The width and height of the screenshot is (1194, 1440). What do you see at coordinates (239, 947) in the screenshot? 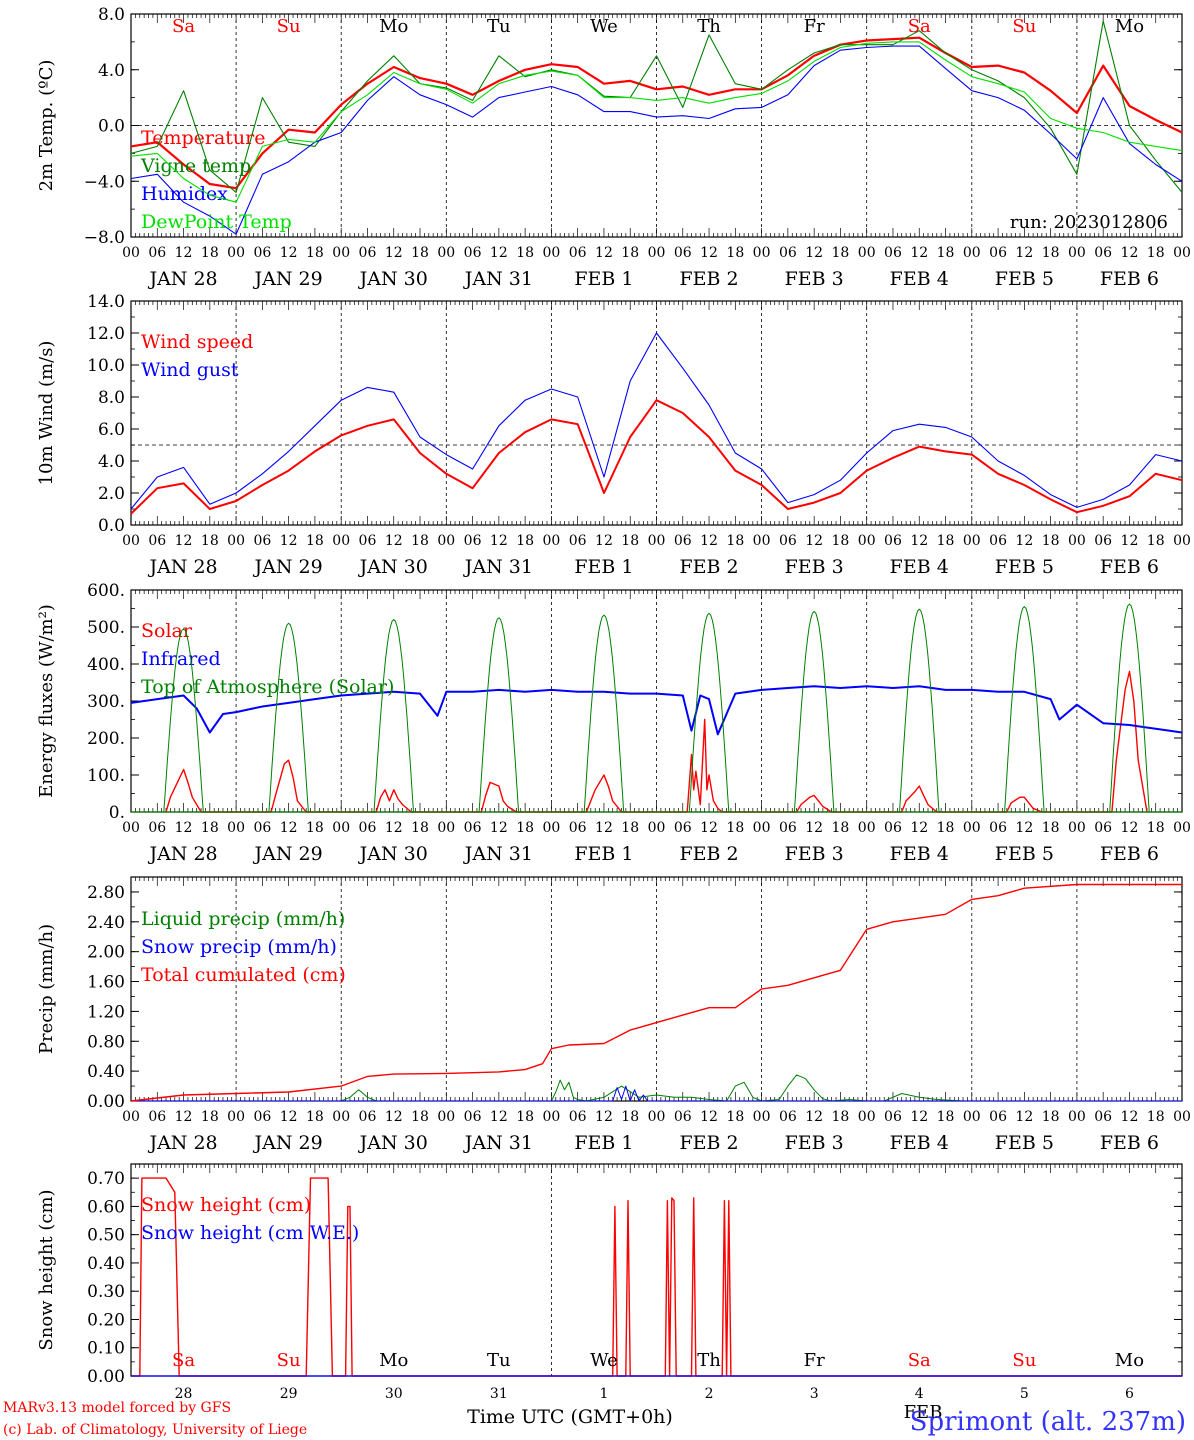
I see `legend-entry: Snow precip (mm/h)` at bounding box center [239, 947].